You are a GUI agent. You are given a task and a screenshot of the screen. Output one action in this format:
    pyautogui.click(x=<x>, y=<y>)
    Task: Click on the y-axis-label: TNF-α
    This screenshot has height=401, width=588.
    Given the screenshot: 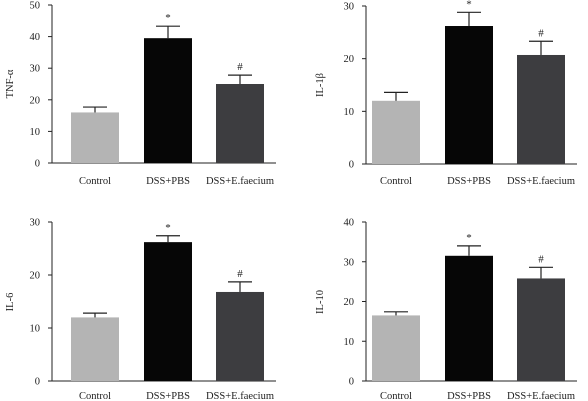 What is the action you would take?
    pyautogui.click(x=10, y=83)
    